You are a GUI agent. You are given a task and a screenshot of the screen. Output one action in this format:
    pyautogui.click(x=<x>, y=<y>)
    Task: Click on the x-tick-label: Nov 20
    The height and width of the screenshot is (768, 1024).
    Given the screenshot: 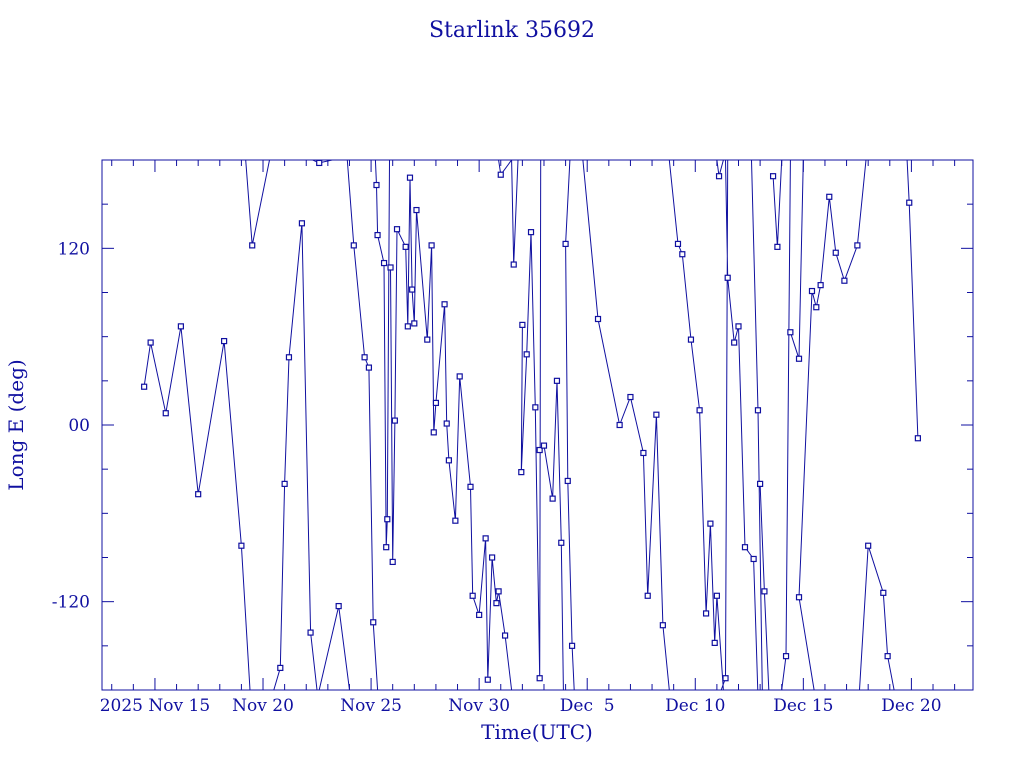 What is the action you would take?
    pyautogui.click(x=263, y=706)
    